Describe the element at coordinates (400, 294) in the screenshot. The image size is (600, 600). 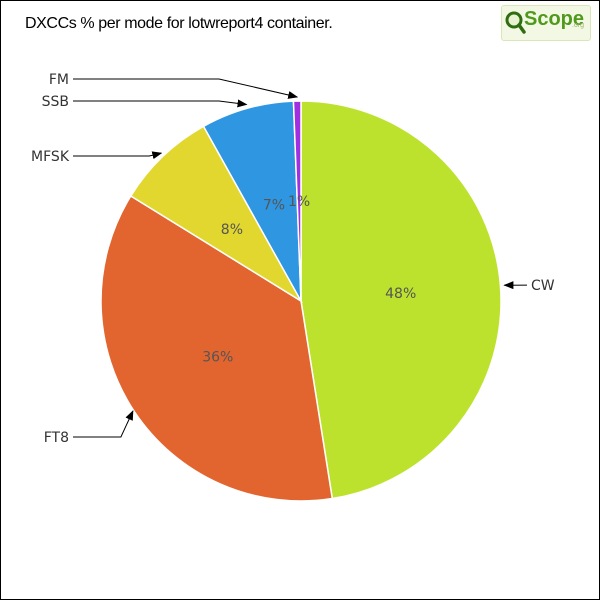
I see `pct-label-cw: 48%` at that location.